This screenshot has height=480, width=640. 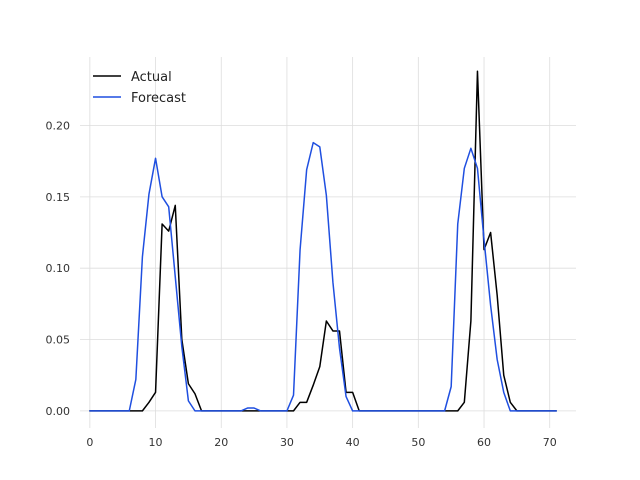 I want to click on x-tick-label: 70, so click(x=550, y=442).